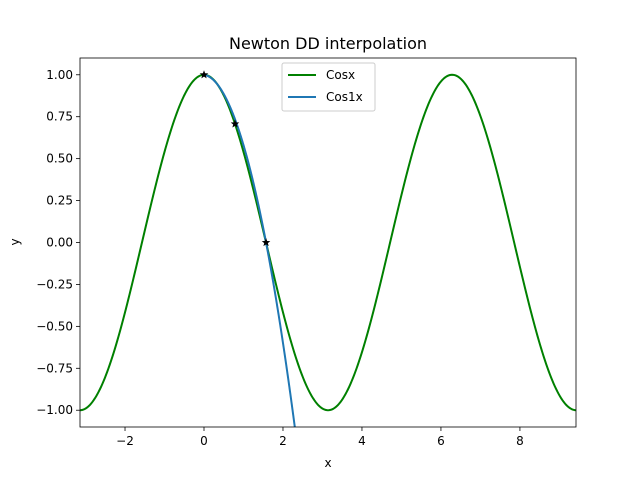  Describe the element at coordinates (328, 87) in the screenshot. I see `legend: Cosx Cos1x` at that location.